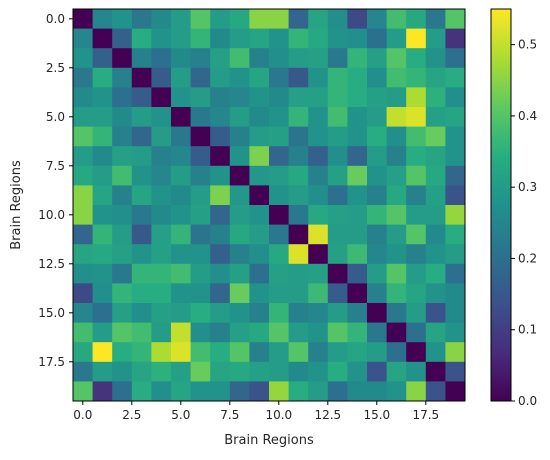 This screenshot has height=460, width=550. Describe the element at coordinates (524, 223) in the screenshot. I see `colorbar-ticks: 0.0 0.1 0.2 0.3 0.4 0.5` at that location.